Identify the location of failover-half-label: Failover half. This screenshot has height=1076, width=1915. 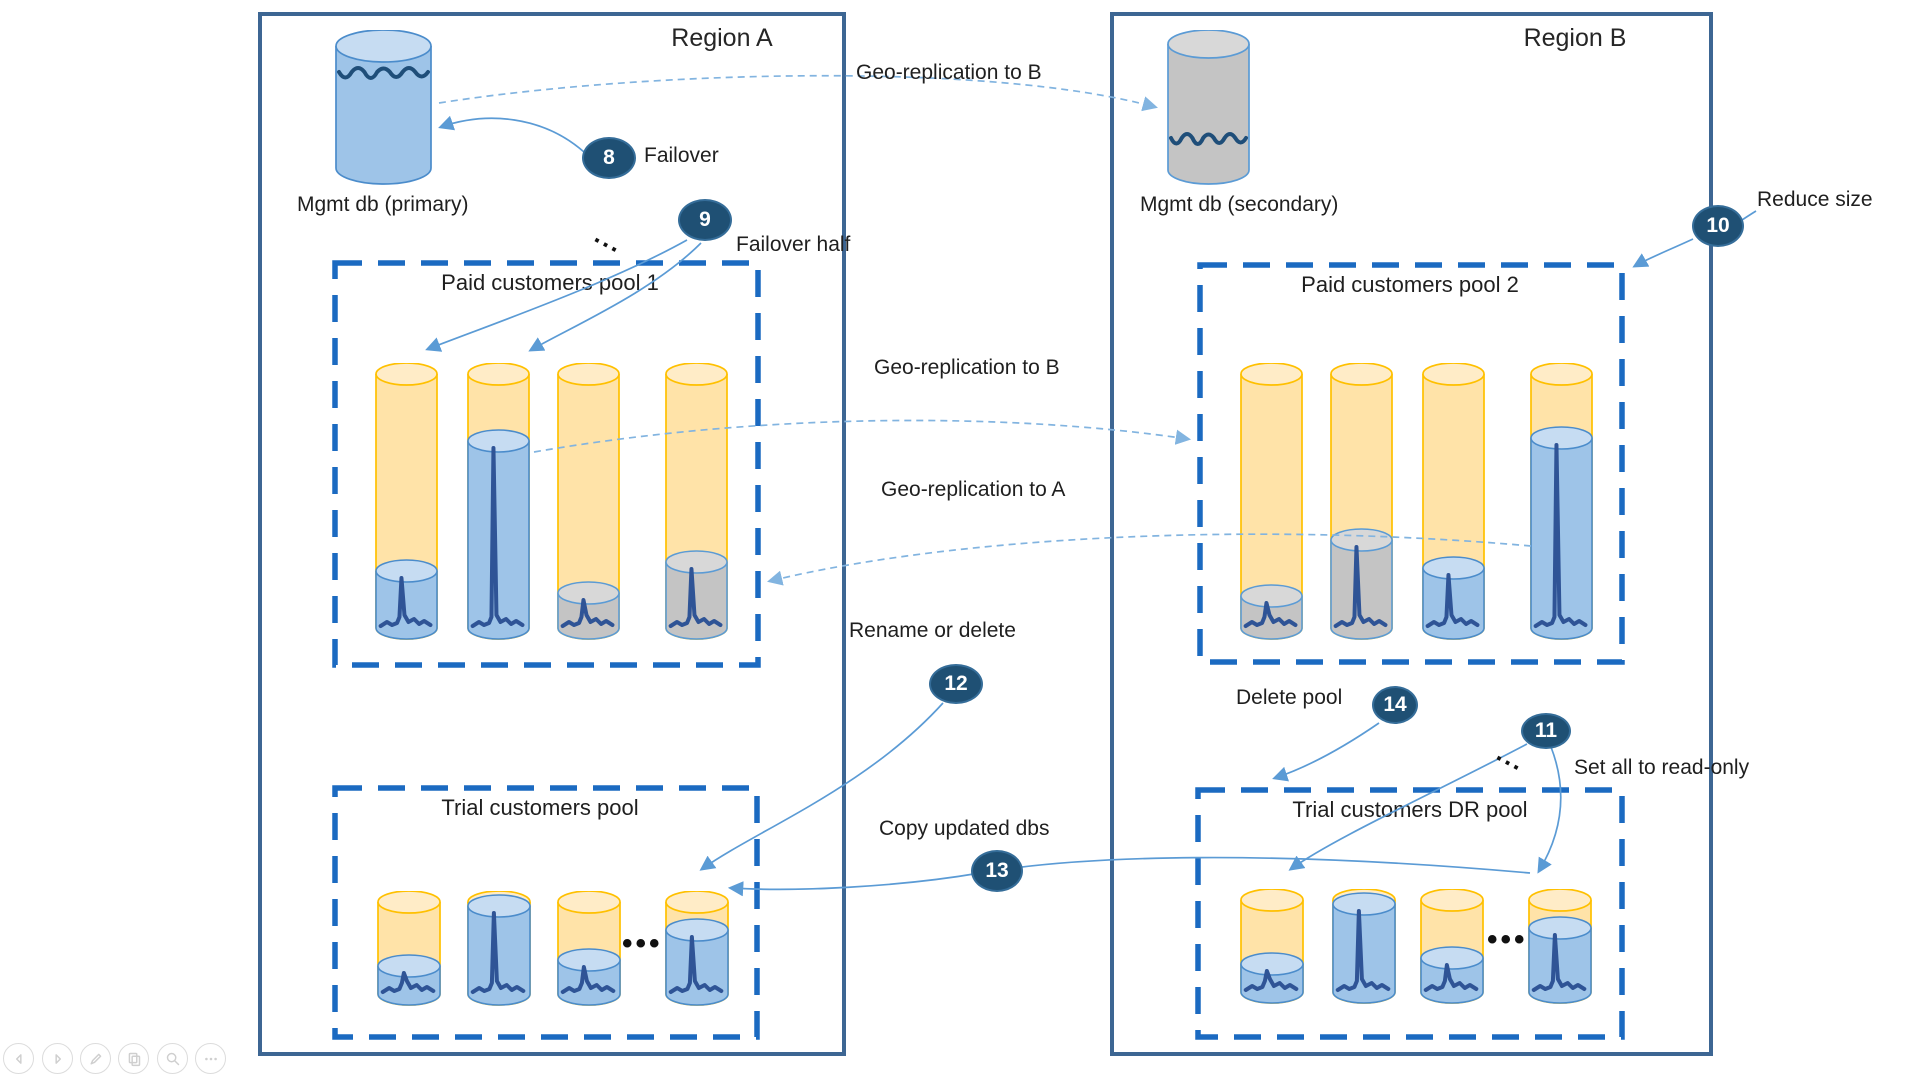
(793, 244).